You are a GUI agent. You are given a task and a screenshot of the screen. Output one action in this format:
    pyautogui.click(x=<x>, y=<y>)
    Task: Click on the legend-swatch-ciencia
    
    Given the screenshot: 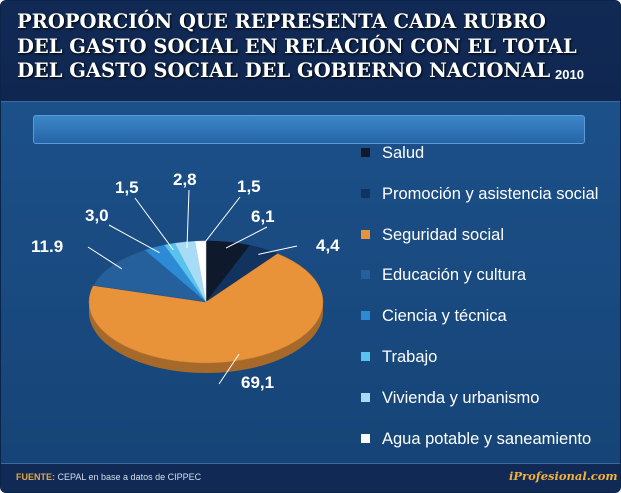 What is the action you would take?
    pyautogui.click(x=365, y=316)
    